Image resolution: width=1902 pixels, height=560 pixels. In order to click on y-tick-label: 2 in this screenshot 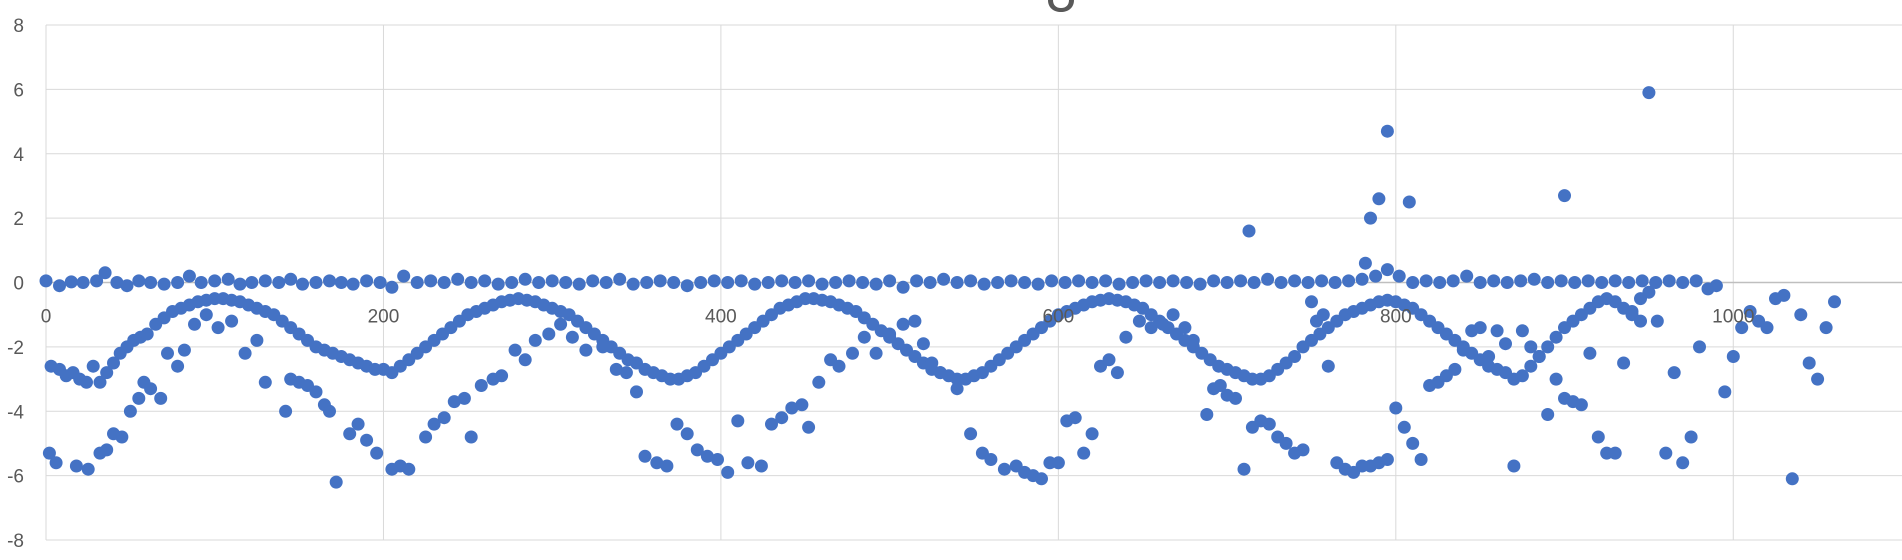, I will do `click(18, 219)`.